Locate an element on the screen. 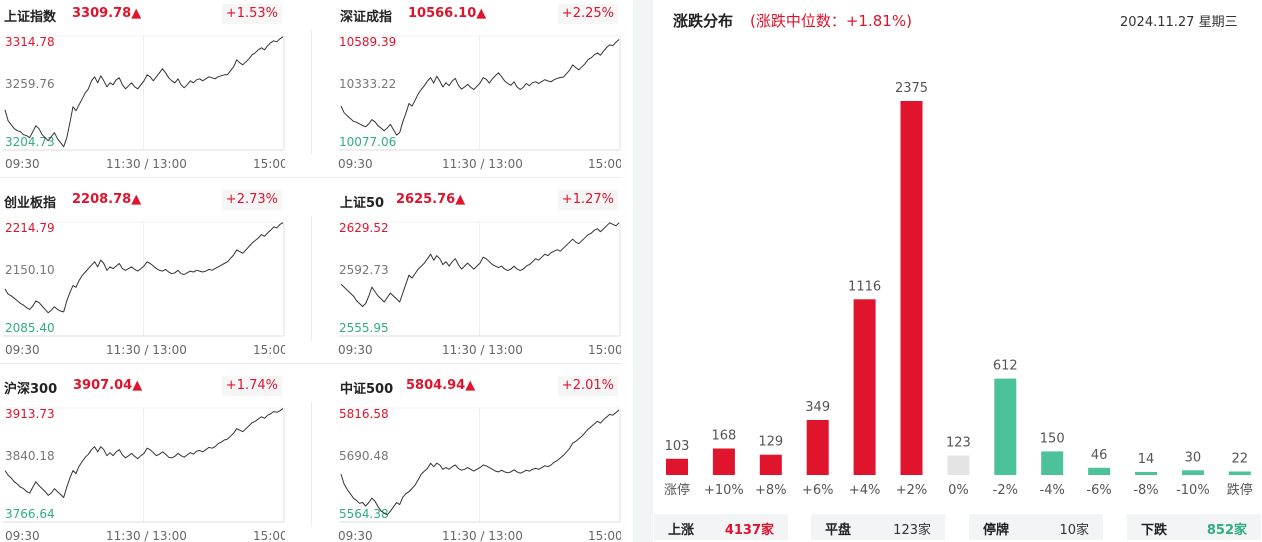 The width and height of the screenshot is (1262, 542). summary-label: 平盘 is located at coordinates (838, 530).